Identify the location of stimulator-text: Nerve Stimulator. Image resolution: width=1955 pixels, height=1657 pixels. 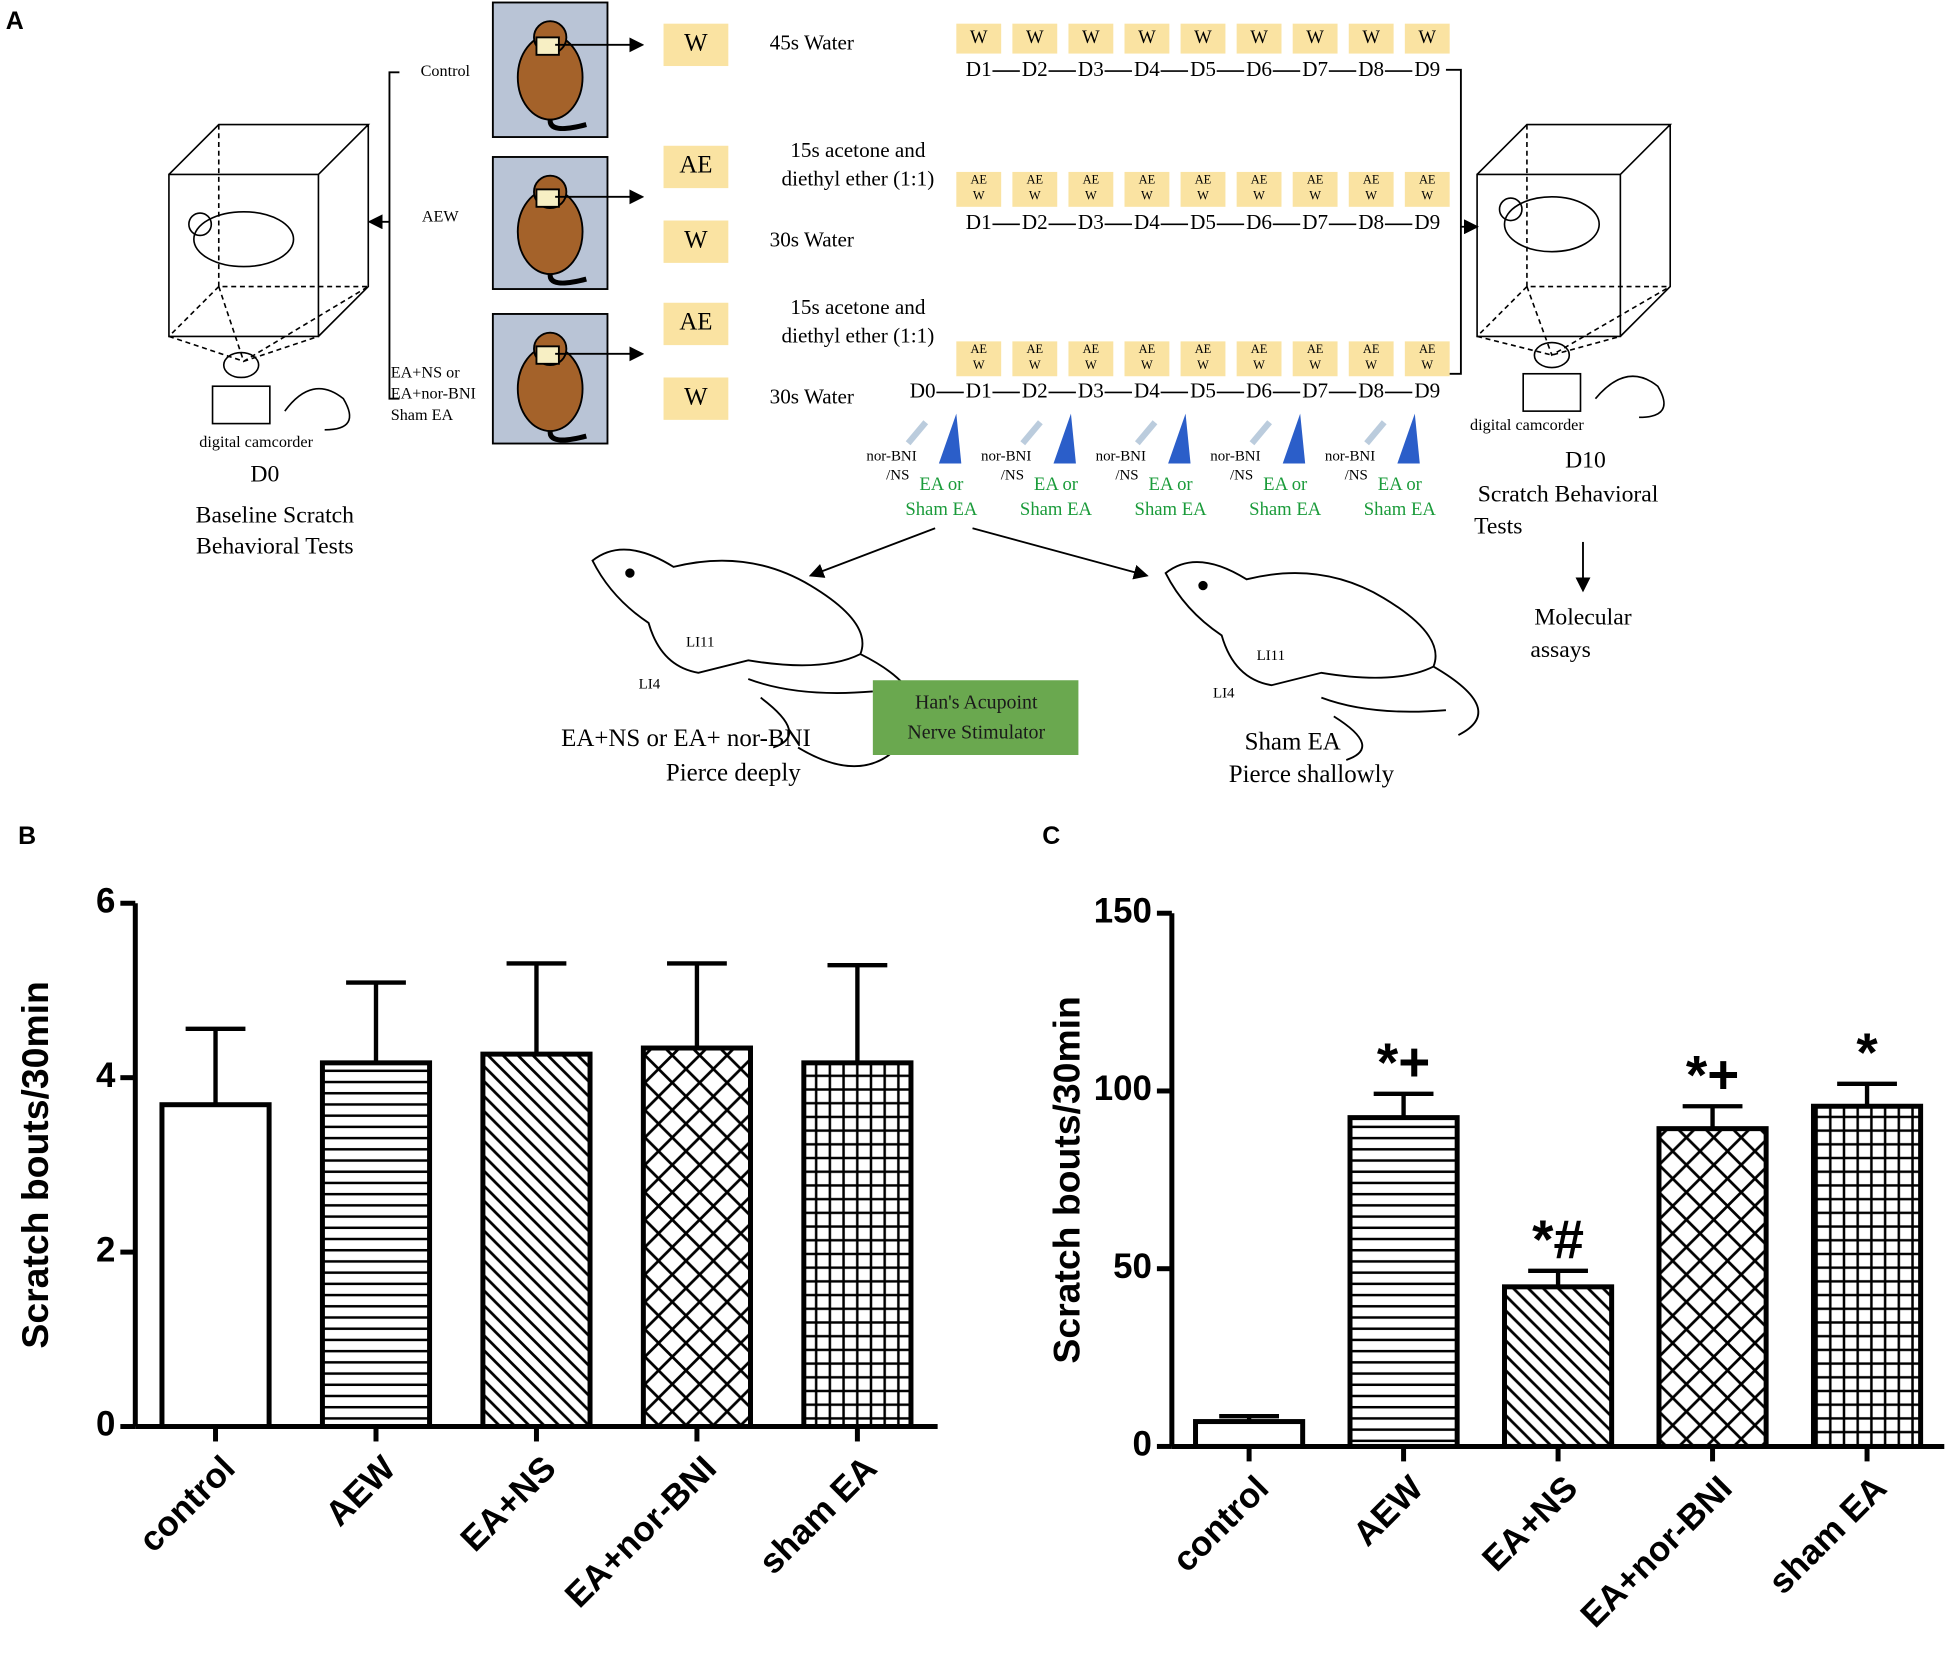
(976, 732).